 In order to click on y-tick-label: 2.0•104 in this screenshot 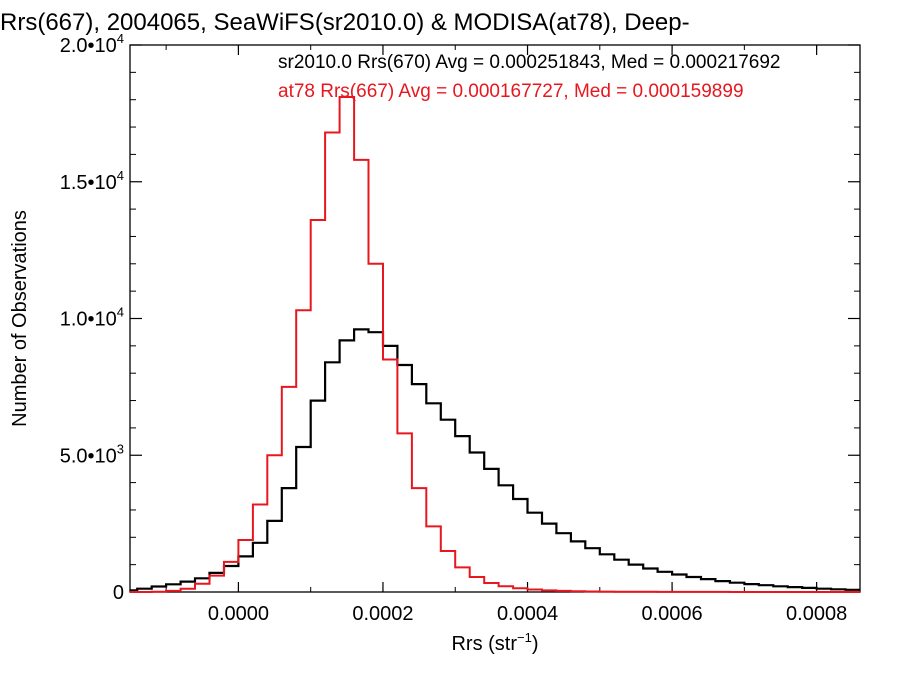, I will do `click(92, 44)`.